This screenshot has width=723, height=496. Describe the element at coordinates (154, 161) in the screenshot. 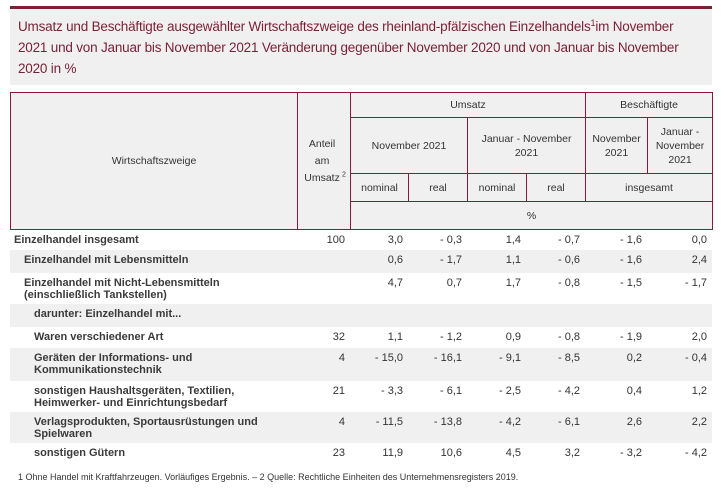

I see `header-wirtschaftszweige: Wirtschaftszweige` at that location.